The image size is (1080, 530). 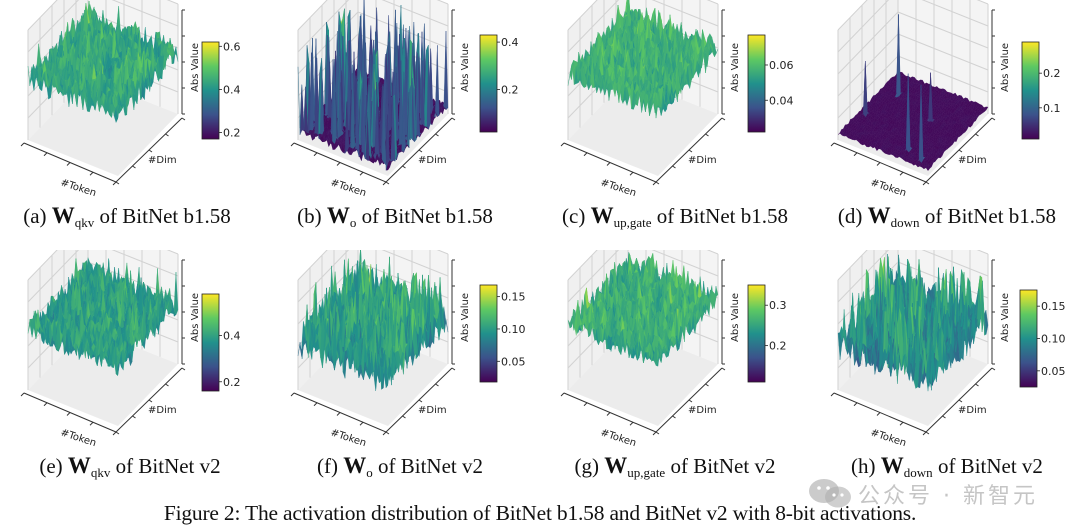 I want to click on panel-d: #Token #Dim Abs Value 0.2 0.1, so click(x=945, y=120).